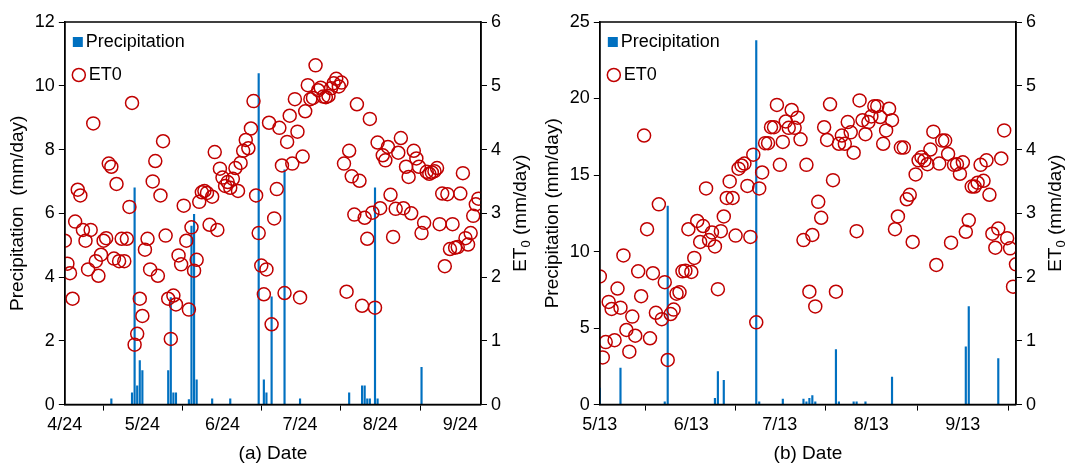 The height and width of the screenshot is (469, 1070). I want to click on y-tick-label: 4, so click(49, 276).